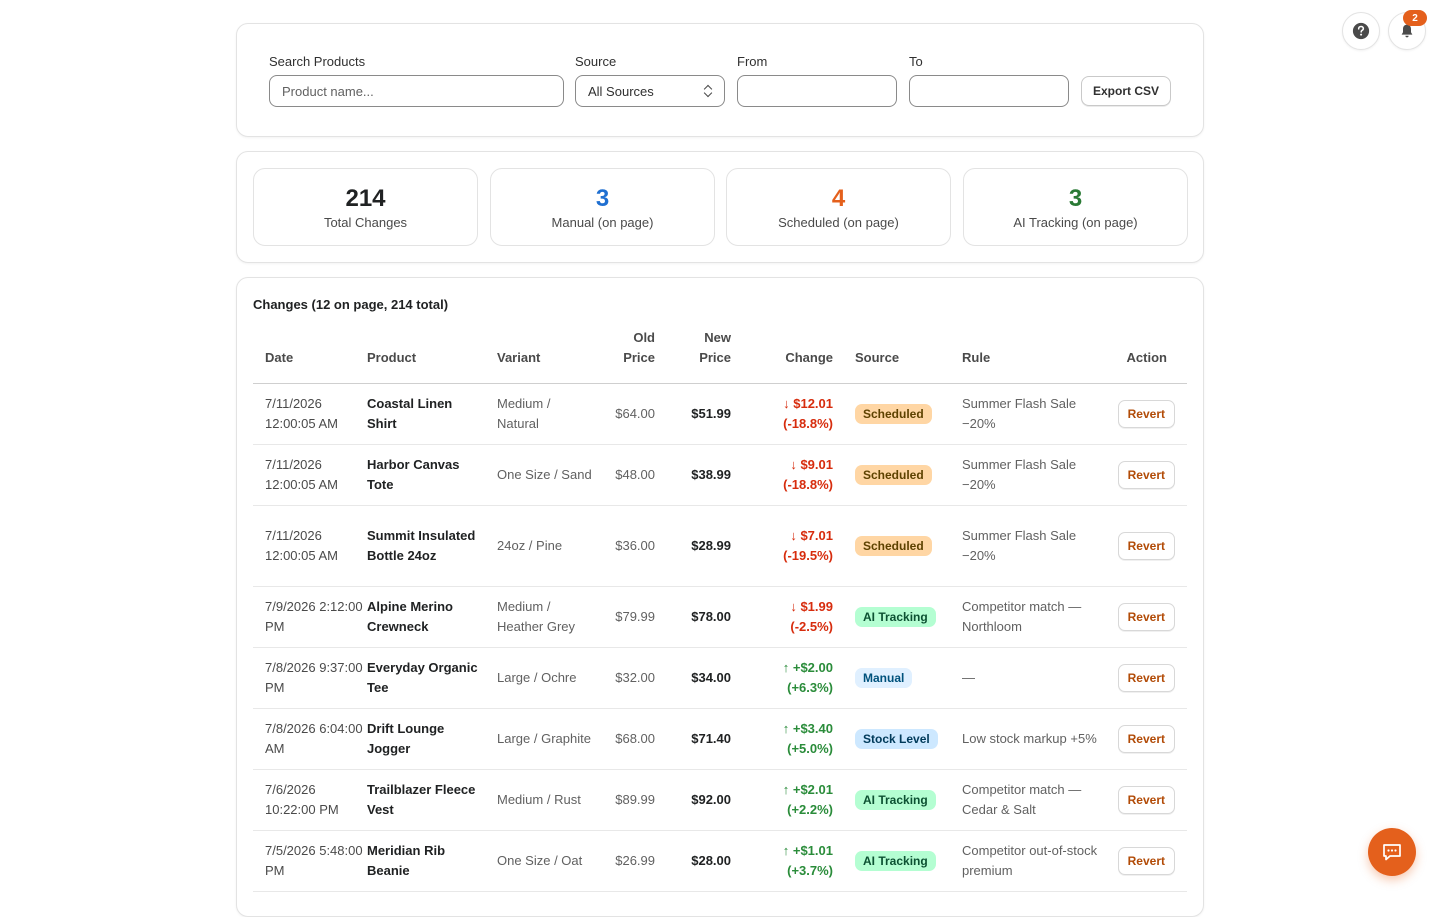 The image size is (1440, 917). What do you see at coordinates (530, 545) in the screenshot?
I see `cell-variant: 24oz / Pine` at bounding box center [530, 545].